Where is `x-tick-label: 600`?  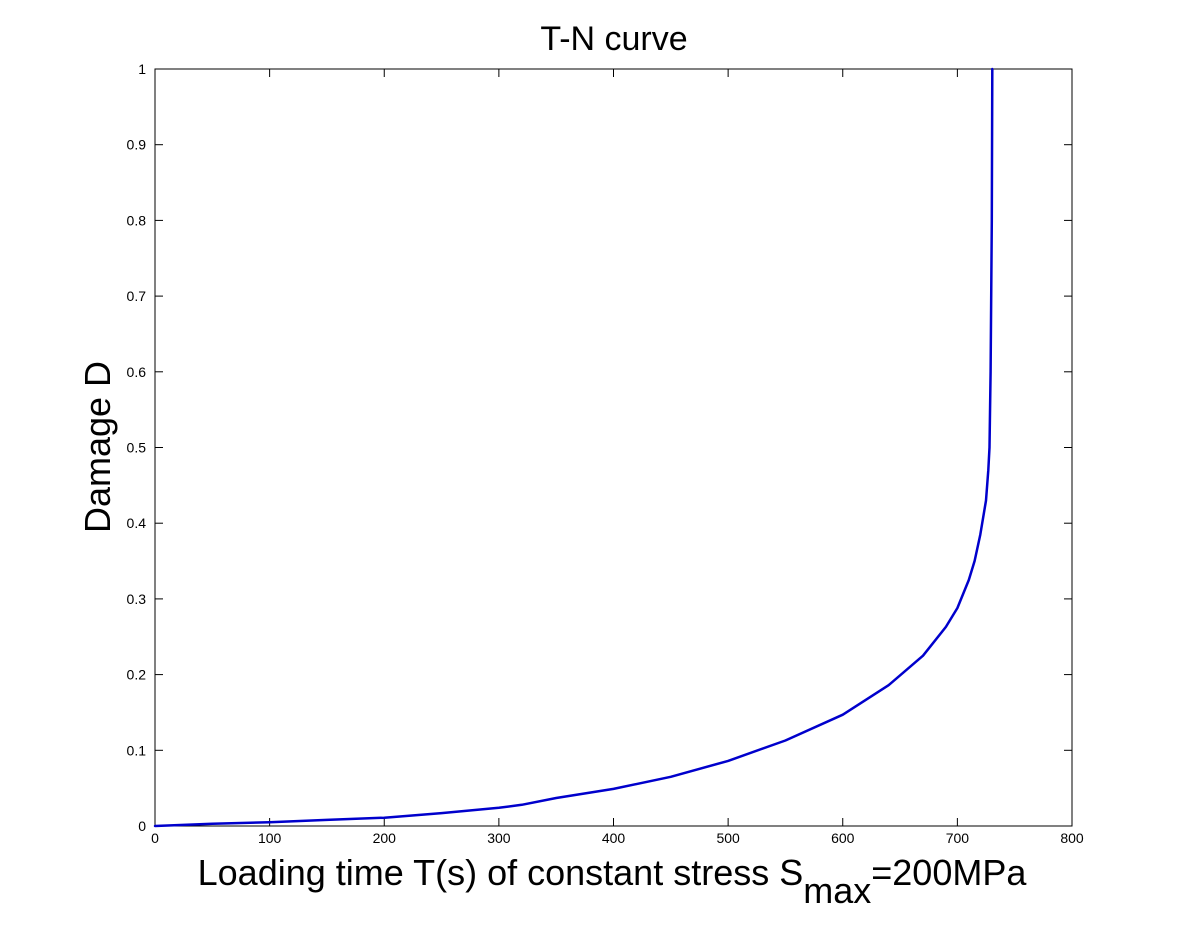
x-tick-label: 600 is located at coordinates (843, 838).